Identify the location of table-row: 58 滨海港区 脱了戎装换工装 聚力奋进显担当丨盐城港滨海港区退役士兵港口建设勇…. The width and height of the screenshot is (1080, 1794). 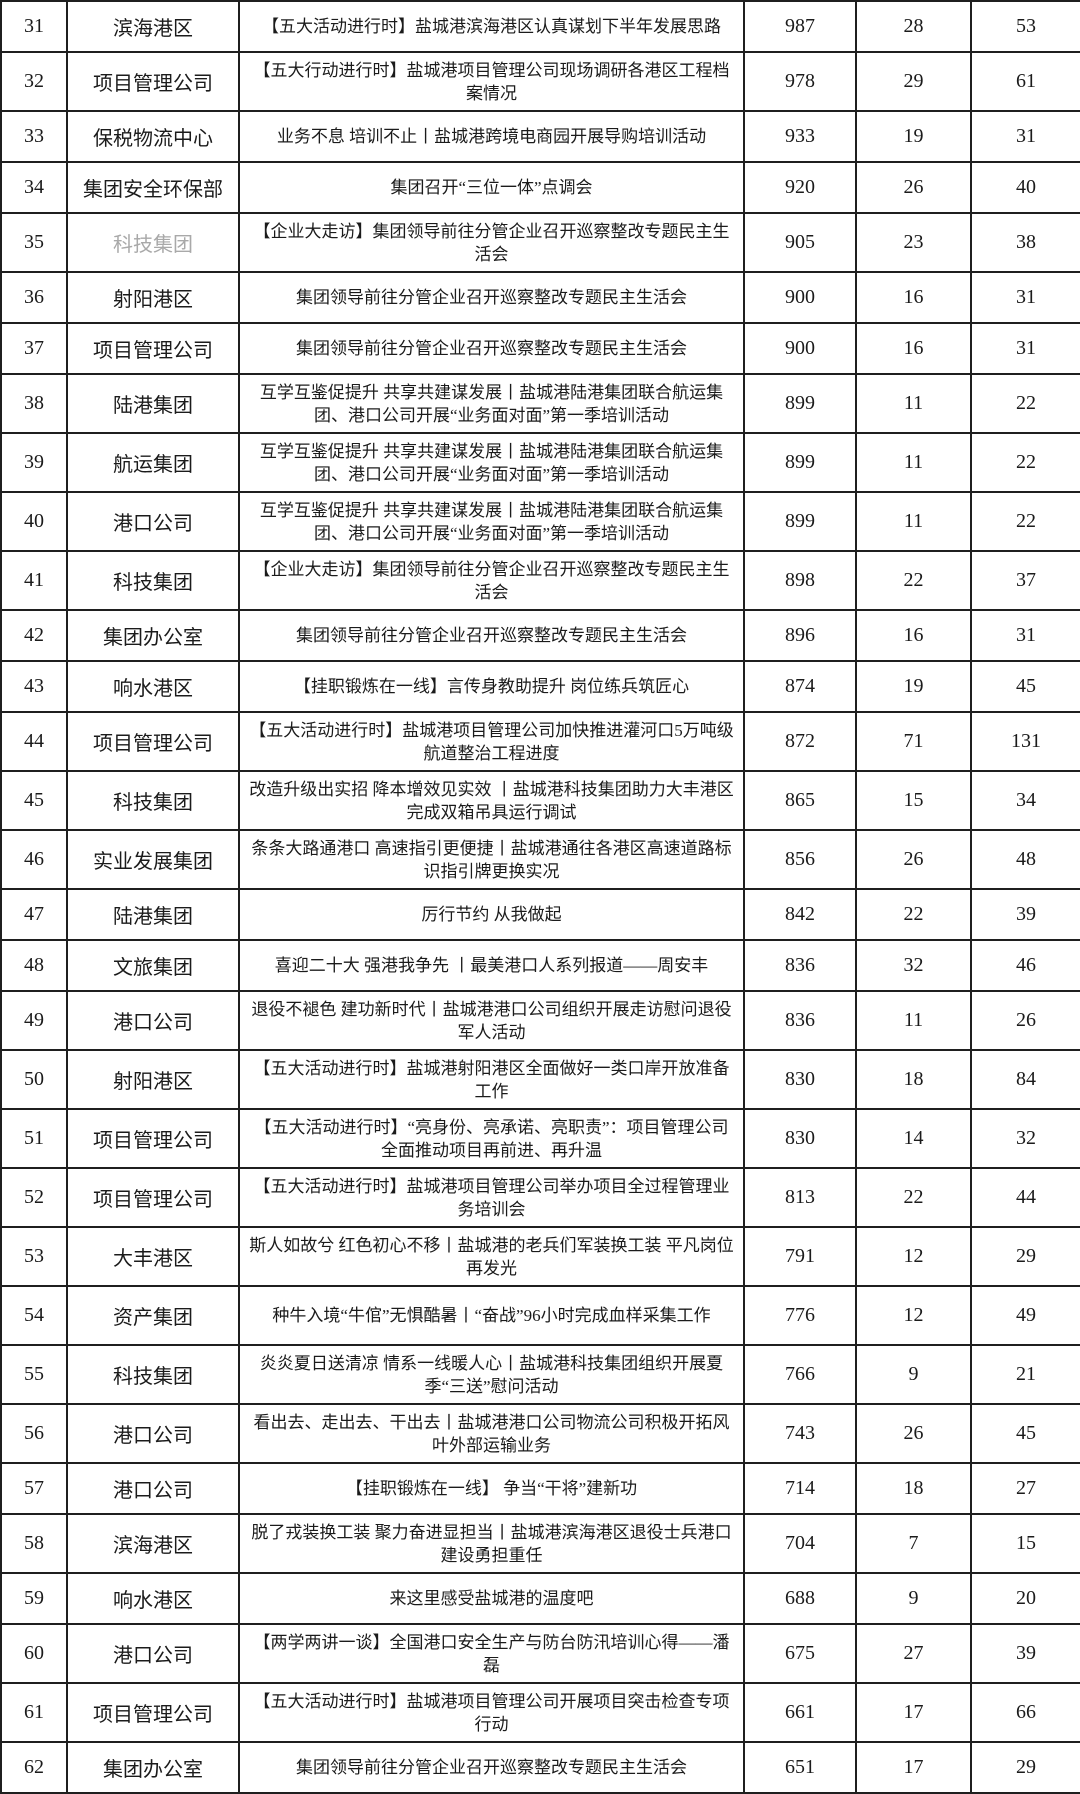
(540, 1543).